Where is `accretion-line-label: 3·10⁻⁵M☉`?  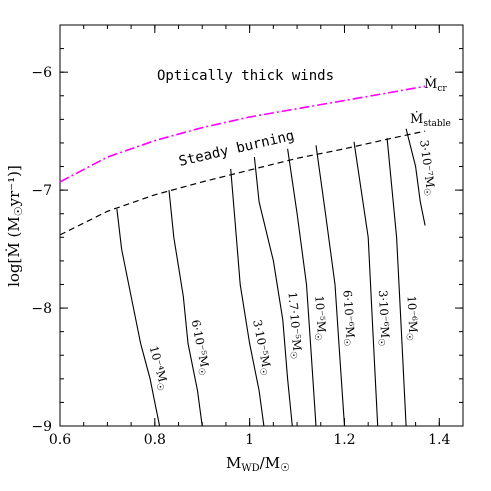 accretion-line-label: 3·10⁻⁵M☉ is located at coordinates (261, 347).